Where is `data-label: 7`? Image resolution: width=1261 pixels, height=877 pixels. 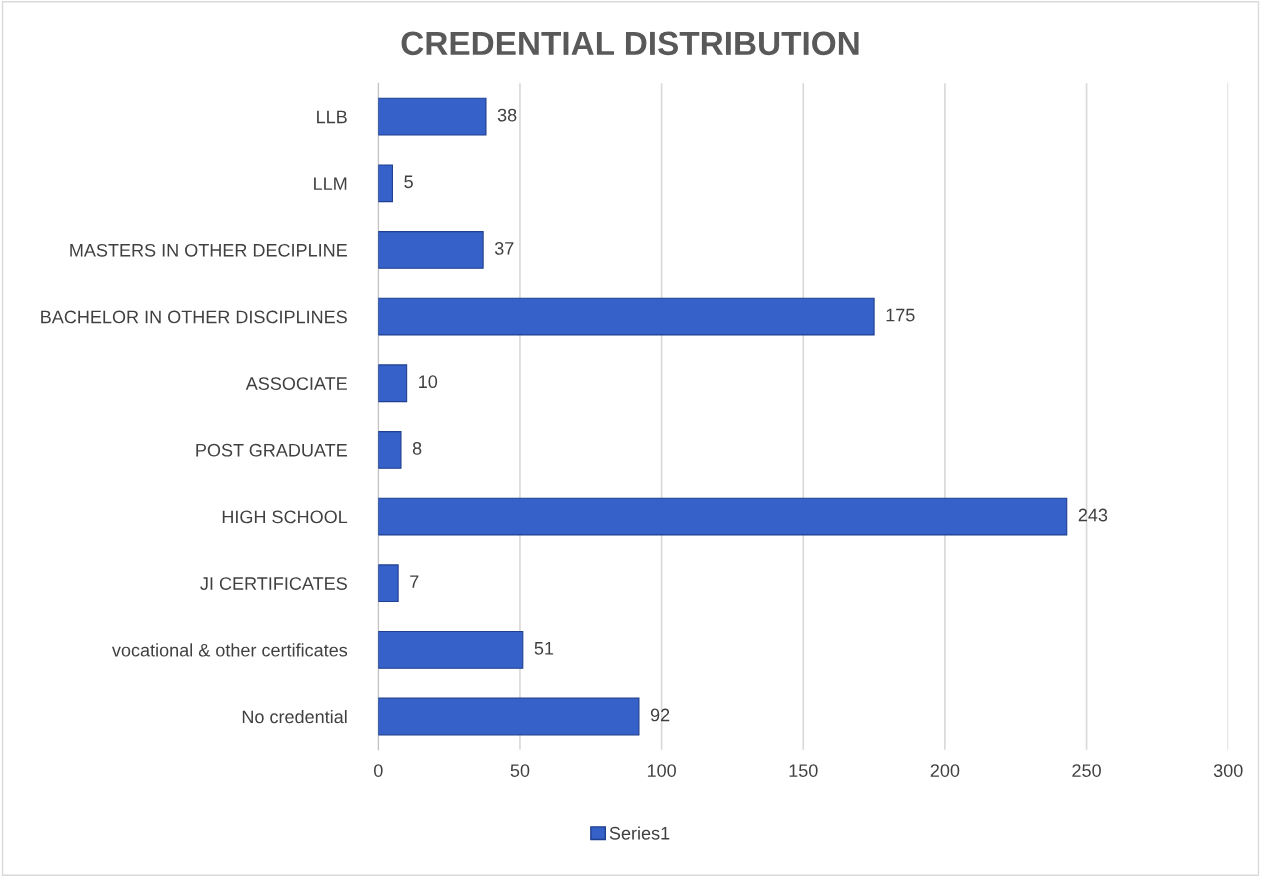
data-label: 7 is located at coordinates (414, 581).